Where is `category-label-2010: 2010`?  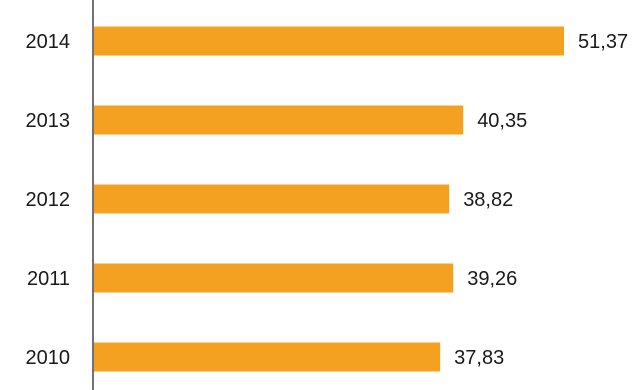 category-label-2010: 2010 is located at coordinates (48, 358).